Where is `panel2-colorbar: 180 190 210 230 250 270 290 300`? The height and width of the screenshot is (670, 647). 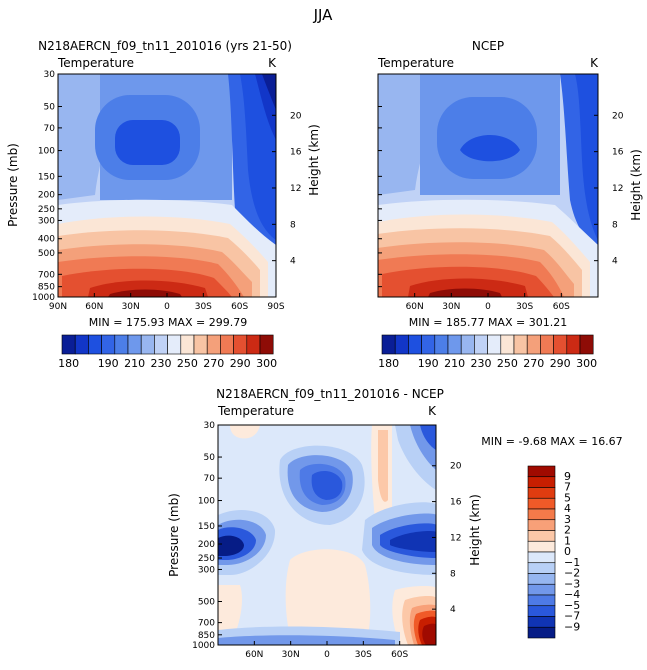 panel2-colorbar: 180 190 210 230 250 270 290 300 is located at coordinates (487, 352).